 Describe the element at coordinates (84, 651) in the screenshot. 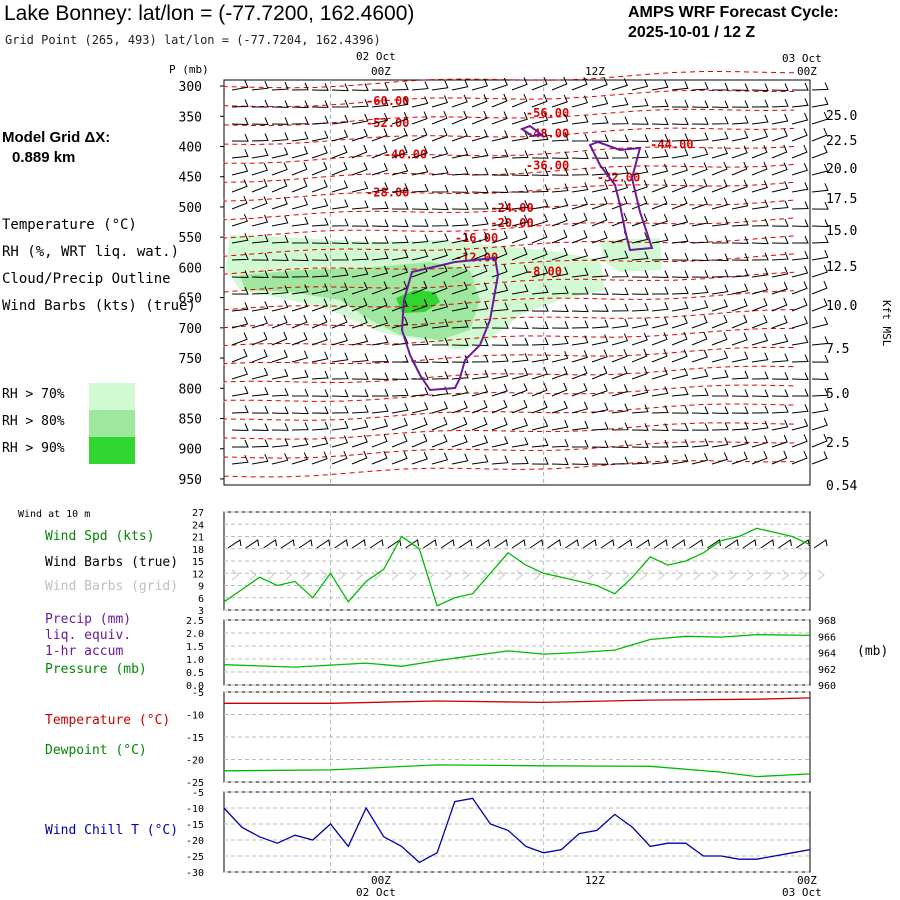

I see `precip-legend-3: 1-hr accum` at that location.